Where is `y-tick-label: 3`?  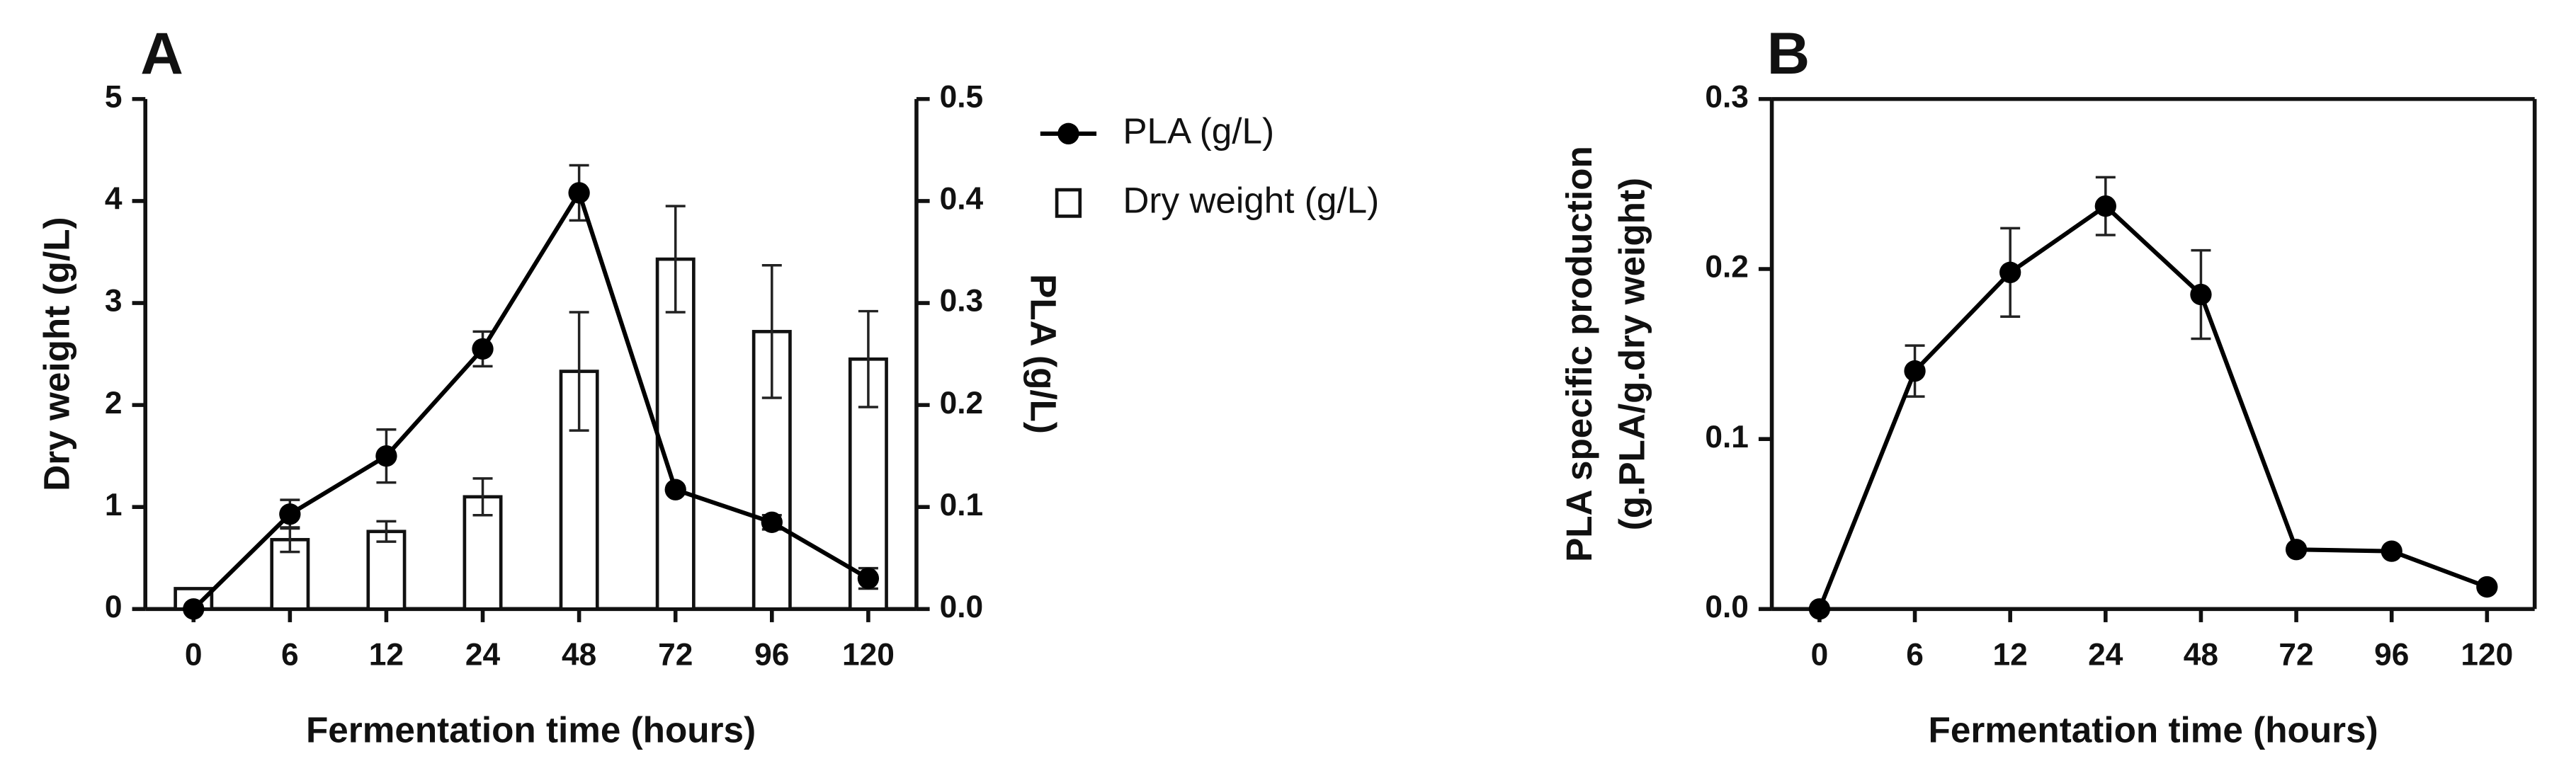
y-tick-label: 3 is located at coordinates (114, 301).